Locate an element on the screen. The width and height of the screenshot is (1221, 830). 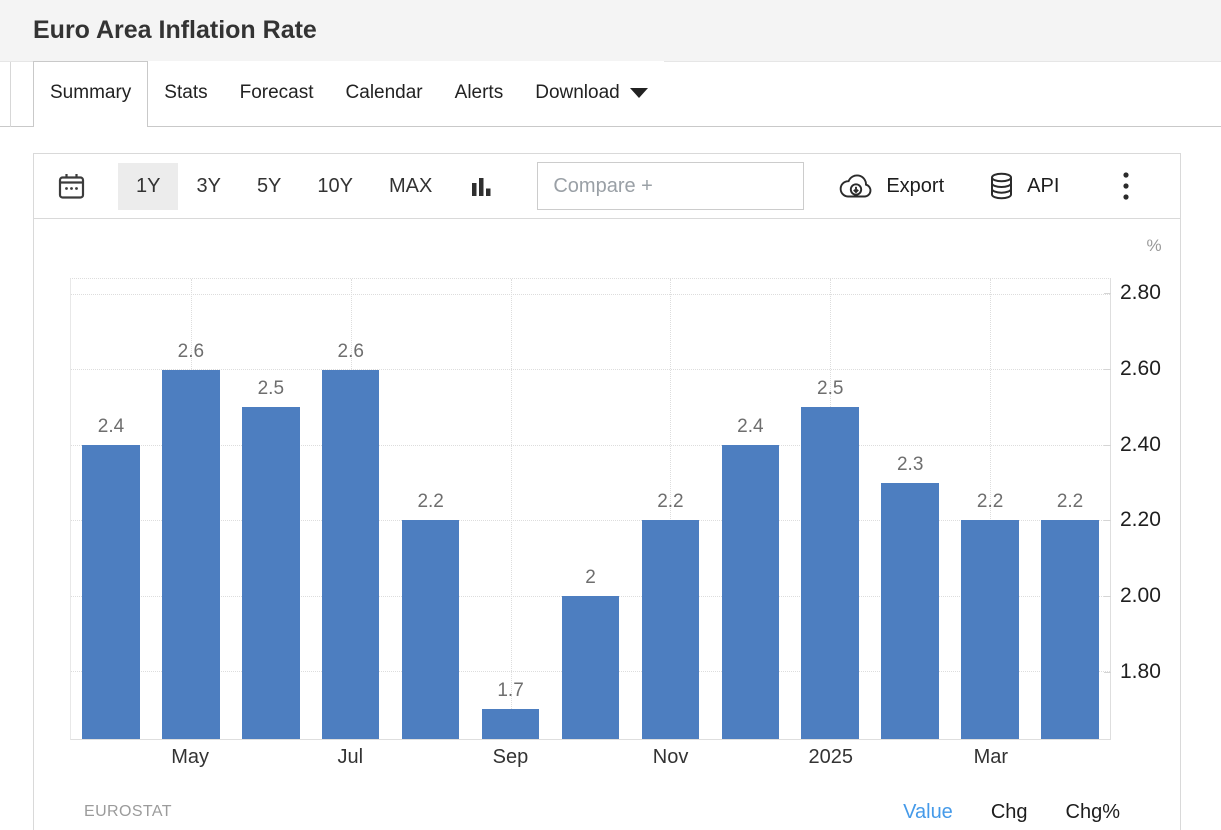
bar-slot: 2 is located at coordinates (591, 509).